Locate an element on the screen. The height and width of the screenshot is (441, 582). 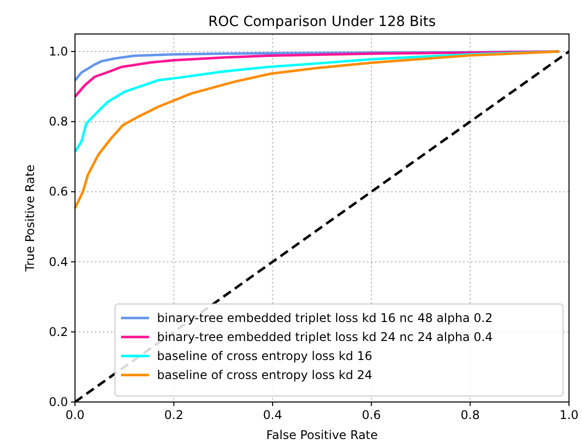
y-tick-label: 1.0 is located at coordinates (58, 51).